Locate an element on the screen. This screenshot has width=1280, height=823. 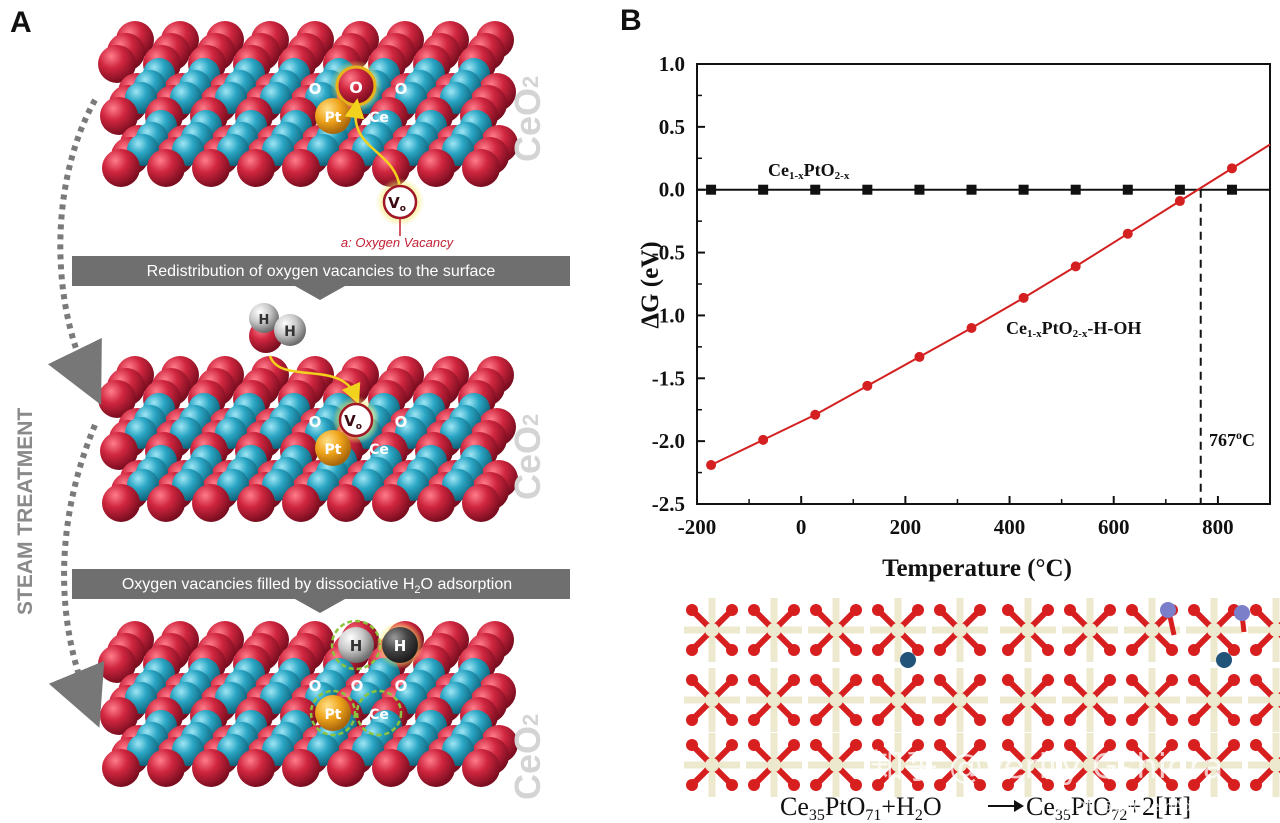
panel-b-letter: B is located at coordinates (631, 20).